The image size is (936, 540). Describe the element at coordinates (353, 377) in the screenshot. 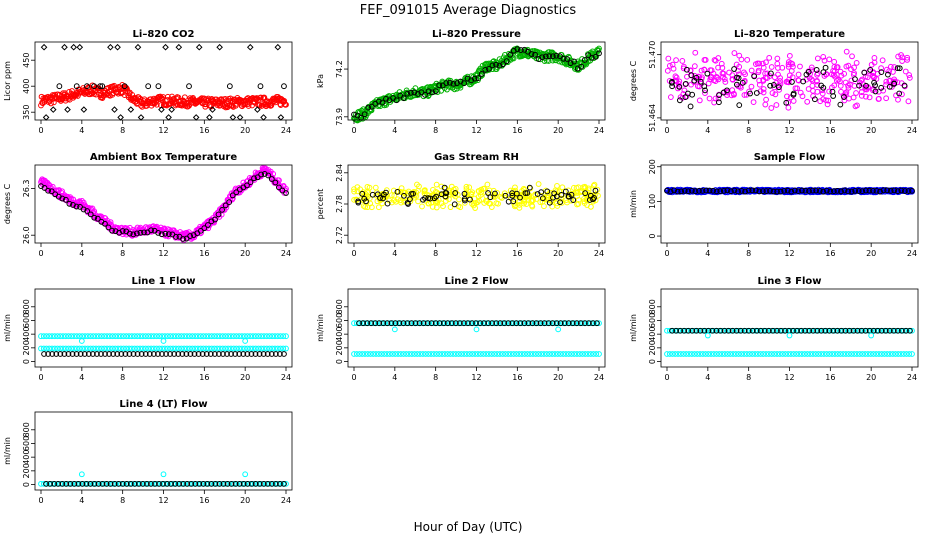

I see `x-tick-label: 0` at that location.